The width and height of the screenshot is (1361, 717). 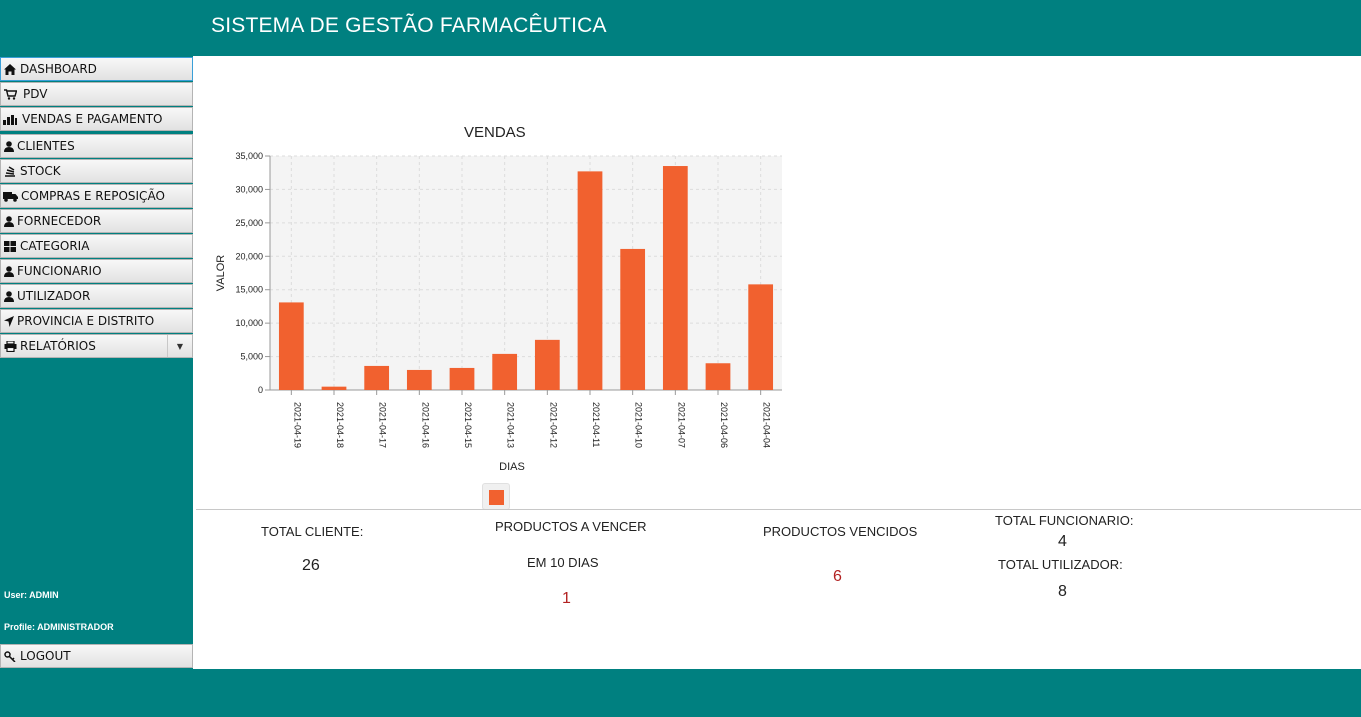 What do you see at coordinates (312, 531) in the screenshot?
I see `total-cliente-label: TOTAL CLIENTE:` at bounding box center [312, 531].